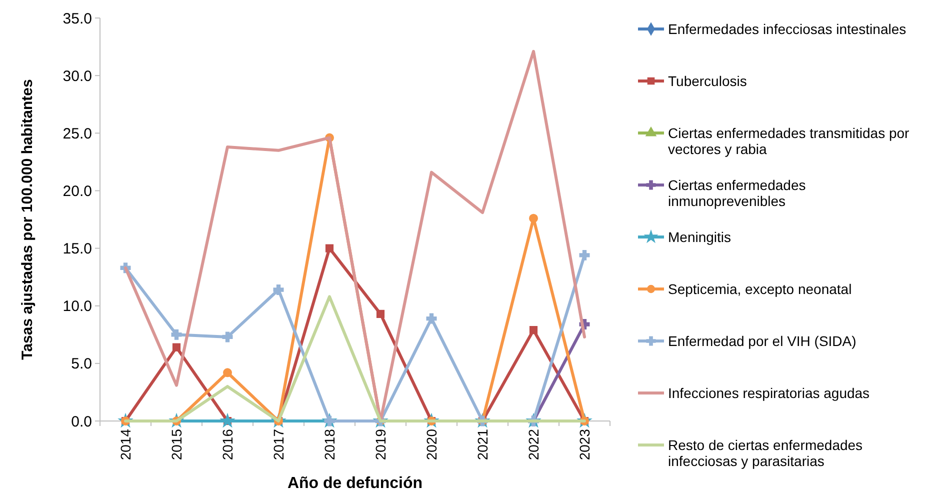  Describe the element at coordinates (380, 444) in the screenshot. I see `x-tick-label: 2019` at that location.